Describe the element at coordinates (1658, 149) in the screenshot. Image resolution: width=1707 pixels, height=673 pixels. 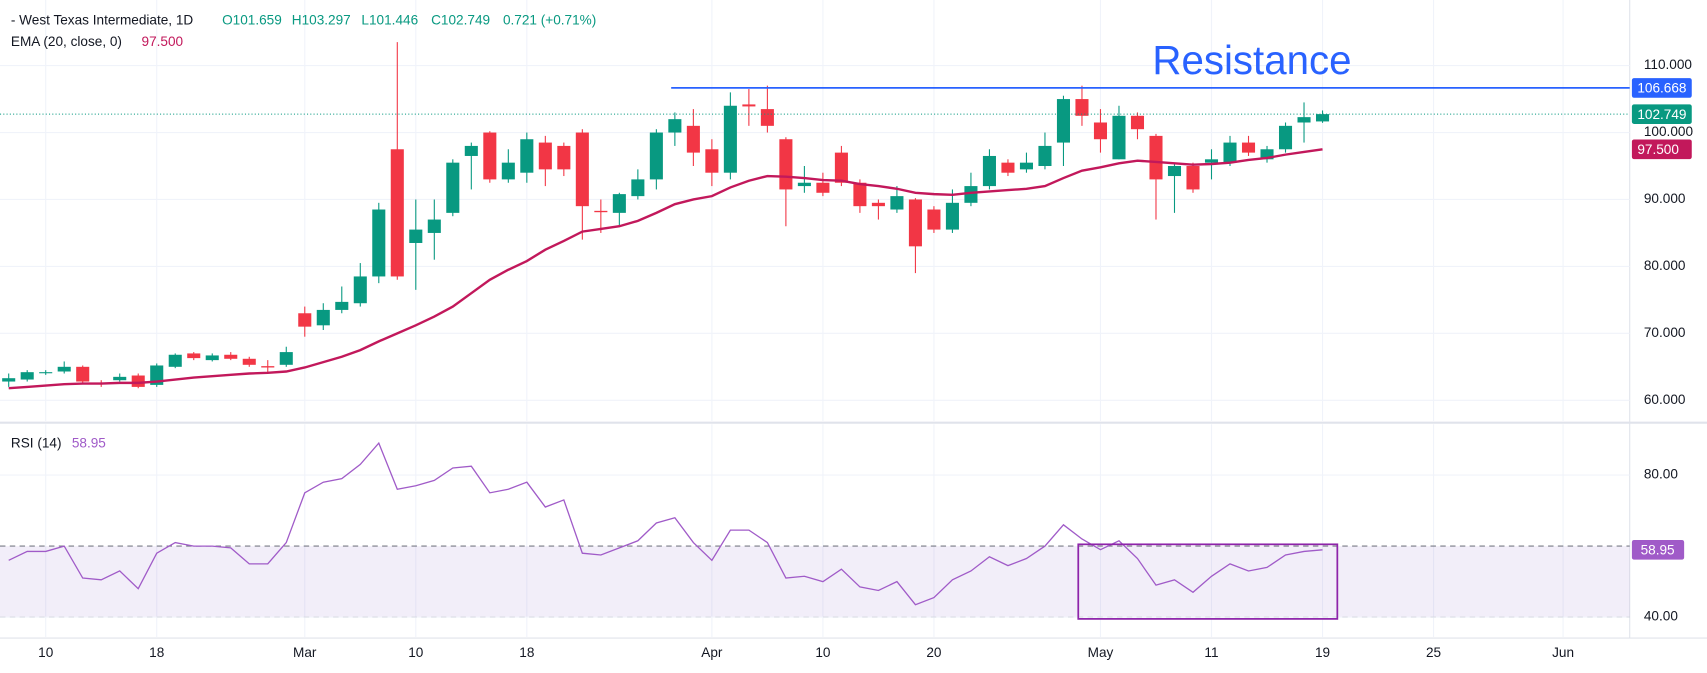
I see `price-label: 97.500` at that location.